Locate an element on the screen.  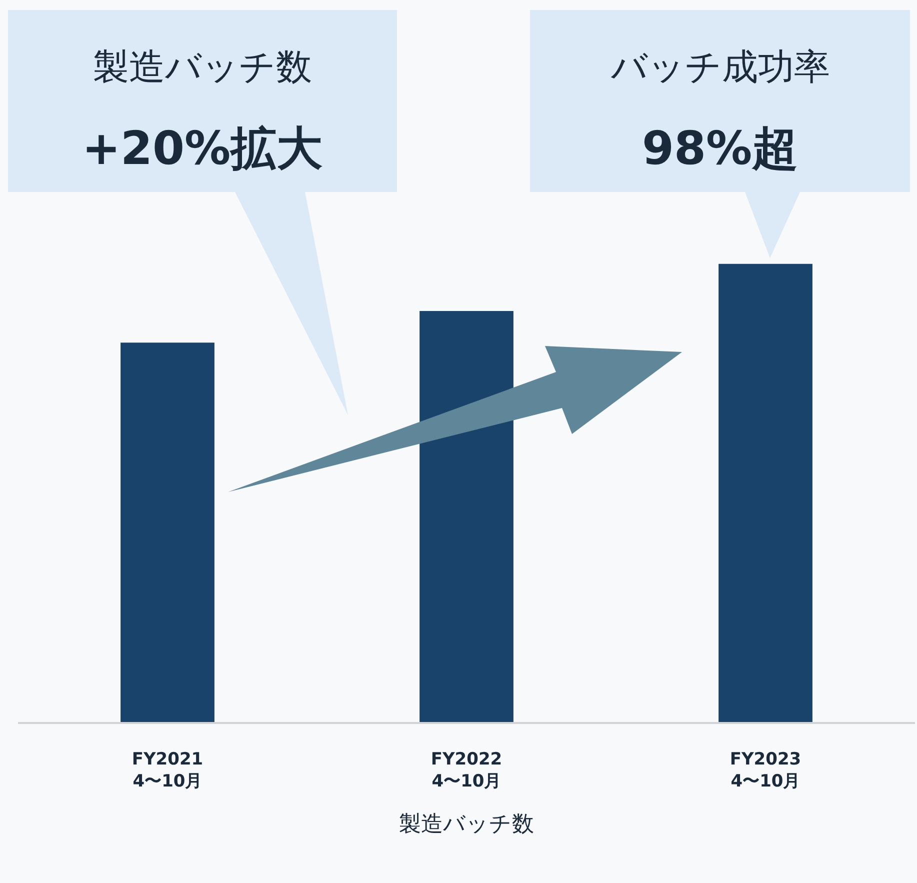
x-tick-label: FY2021 4〜10月 is located at coordinates (168, 770).